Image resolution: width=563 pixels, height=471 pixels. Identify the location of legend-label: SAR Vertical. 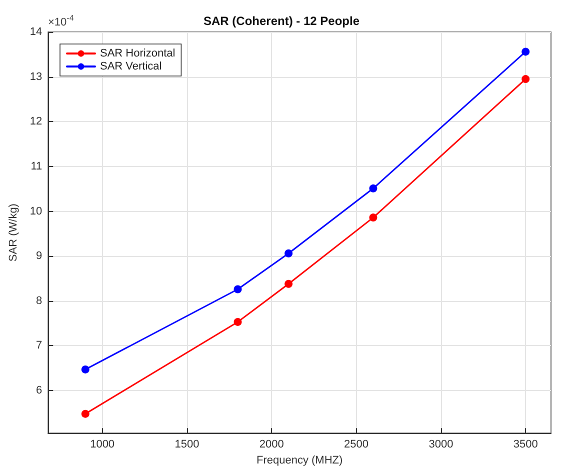
(131, 66).